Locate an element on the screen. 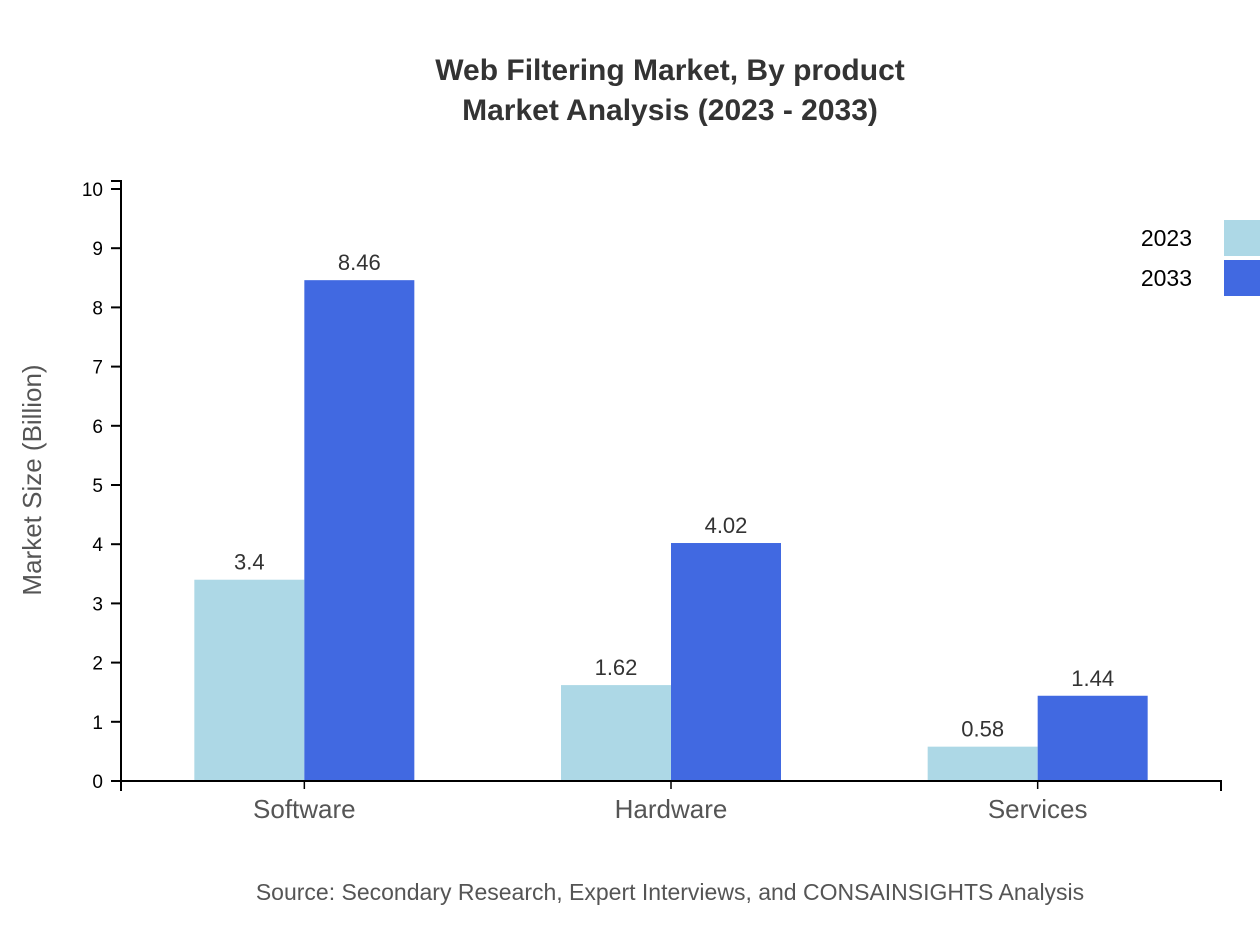  x-axis is located at coordinates (671, 785).